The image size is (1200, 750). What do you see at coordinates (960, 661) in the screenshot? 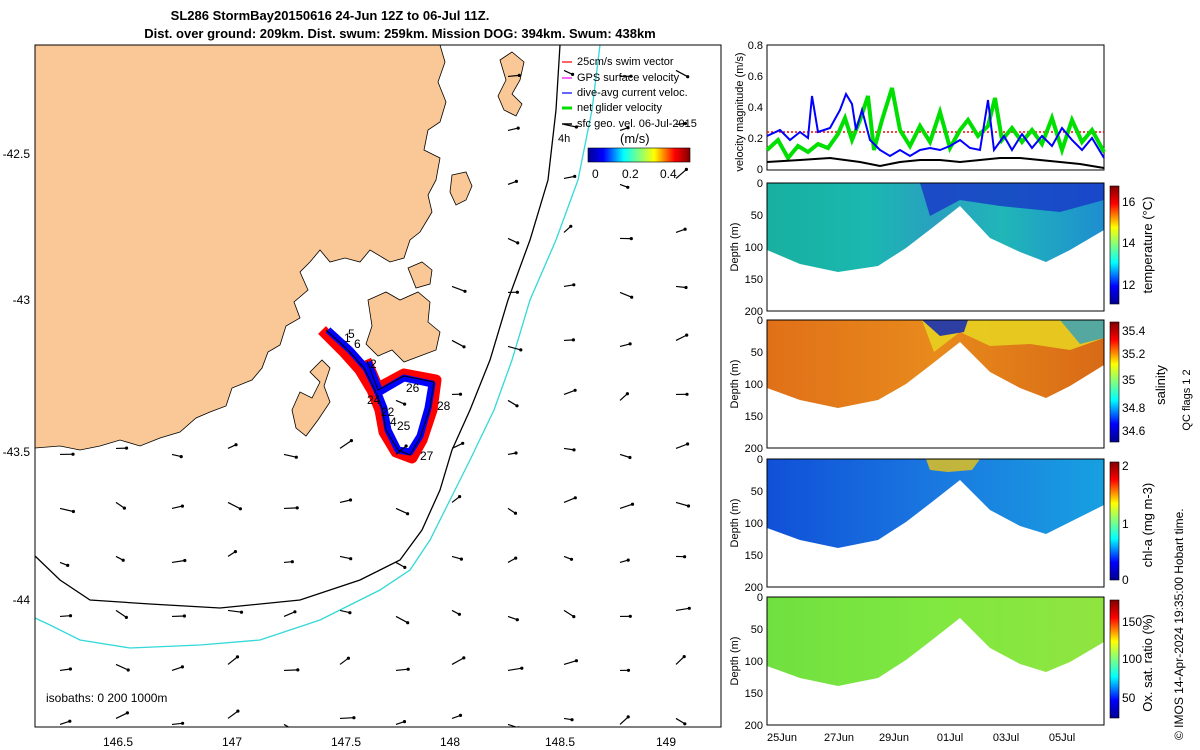
I see `oxygen-section: 150 100 50 Ox. sat. ratio (%)` at bounding box center [960, 661].